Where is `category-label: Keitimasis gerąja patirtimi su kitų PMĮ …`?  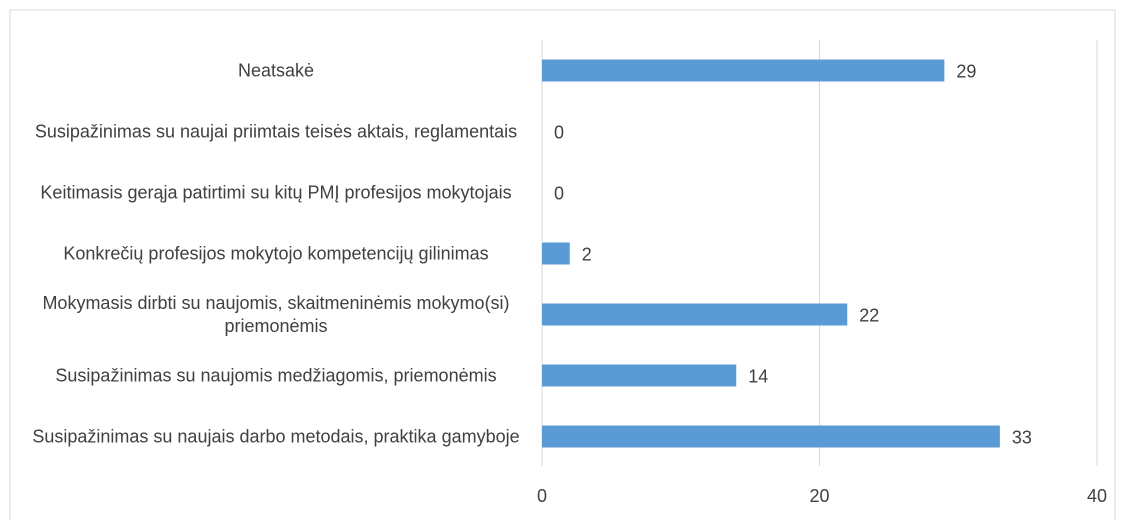
category-label: Keitimasis gerąja patirtimi su kitų PMĮ … is located at coordinates (276, 192).